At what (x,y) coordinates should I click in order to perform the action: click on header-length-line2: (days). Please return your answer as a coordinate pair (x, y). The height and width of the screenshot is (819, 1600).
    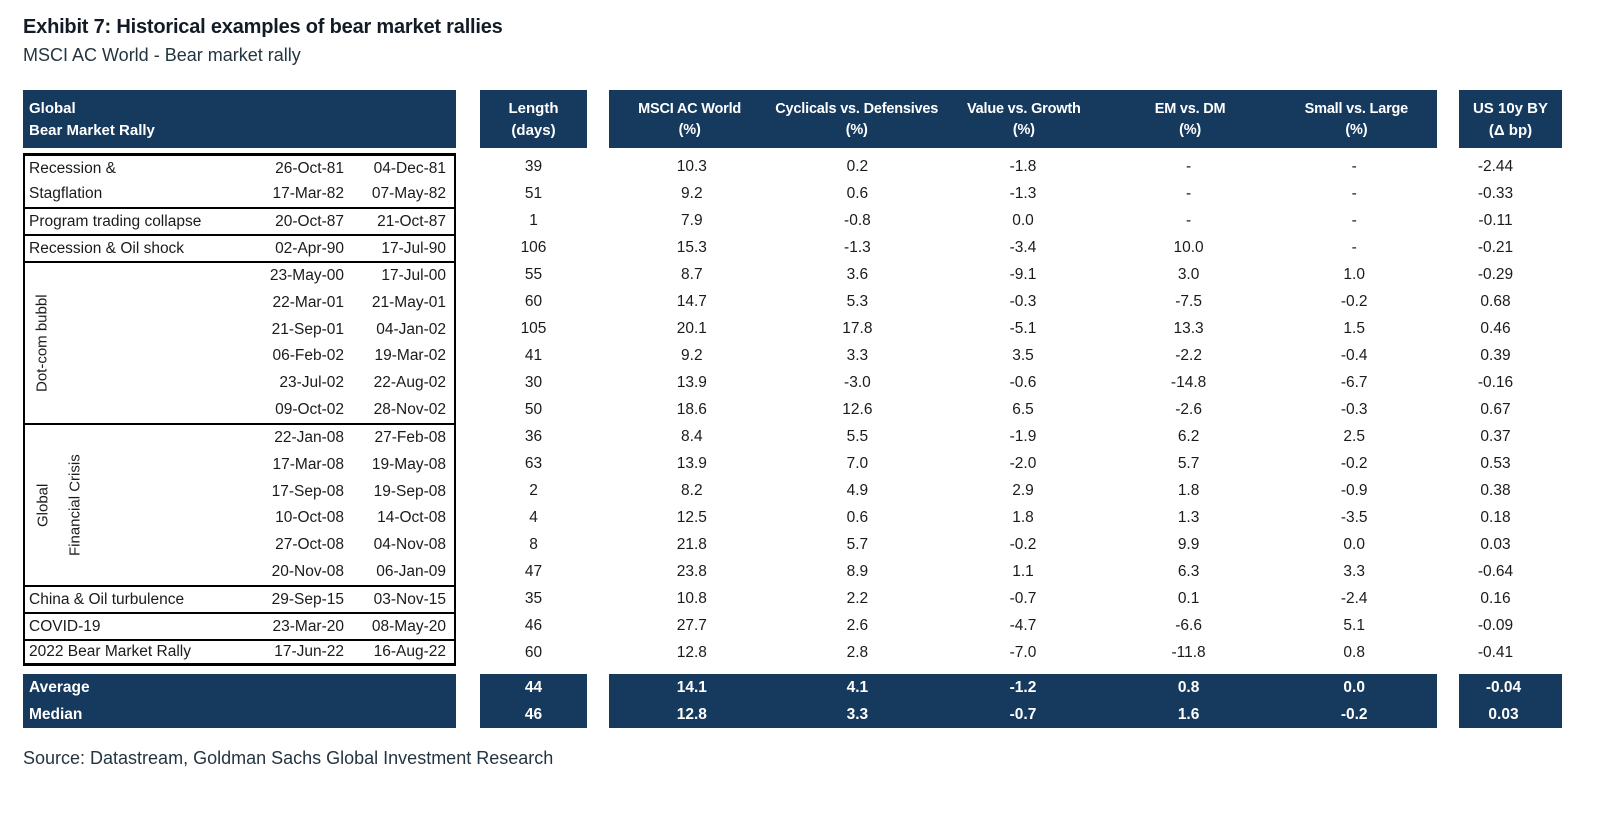
    Looking at the image, I should click on (533, 130).